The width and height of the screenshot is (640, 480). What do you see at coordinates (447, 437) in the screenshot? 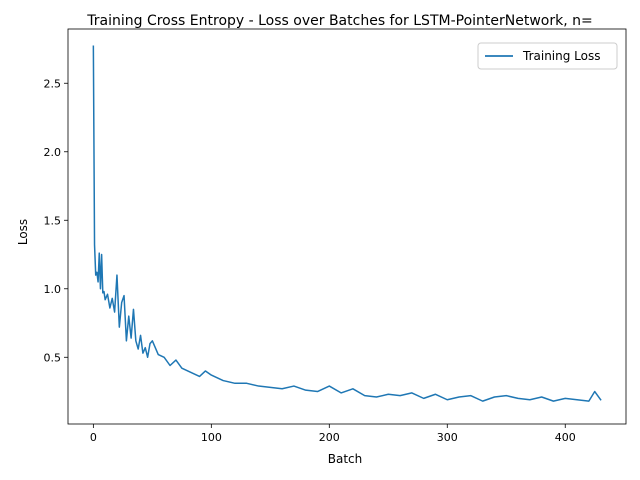
I see `x-tick-label: 300` at bounding box center [447, 437].